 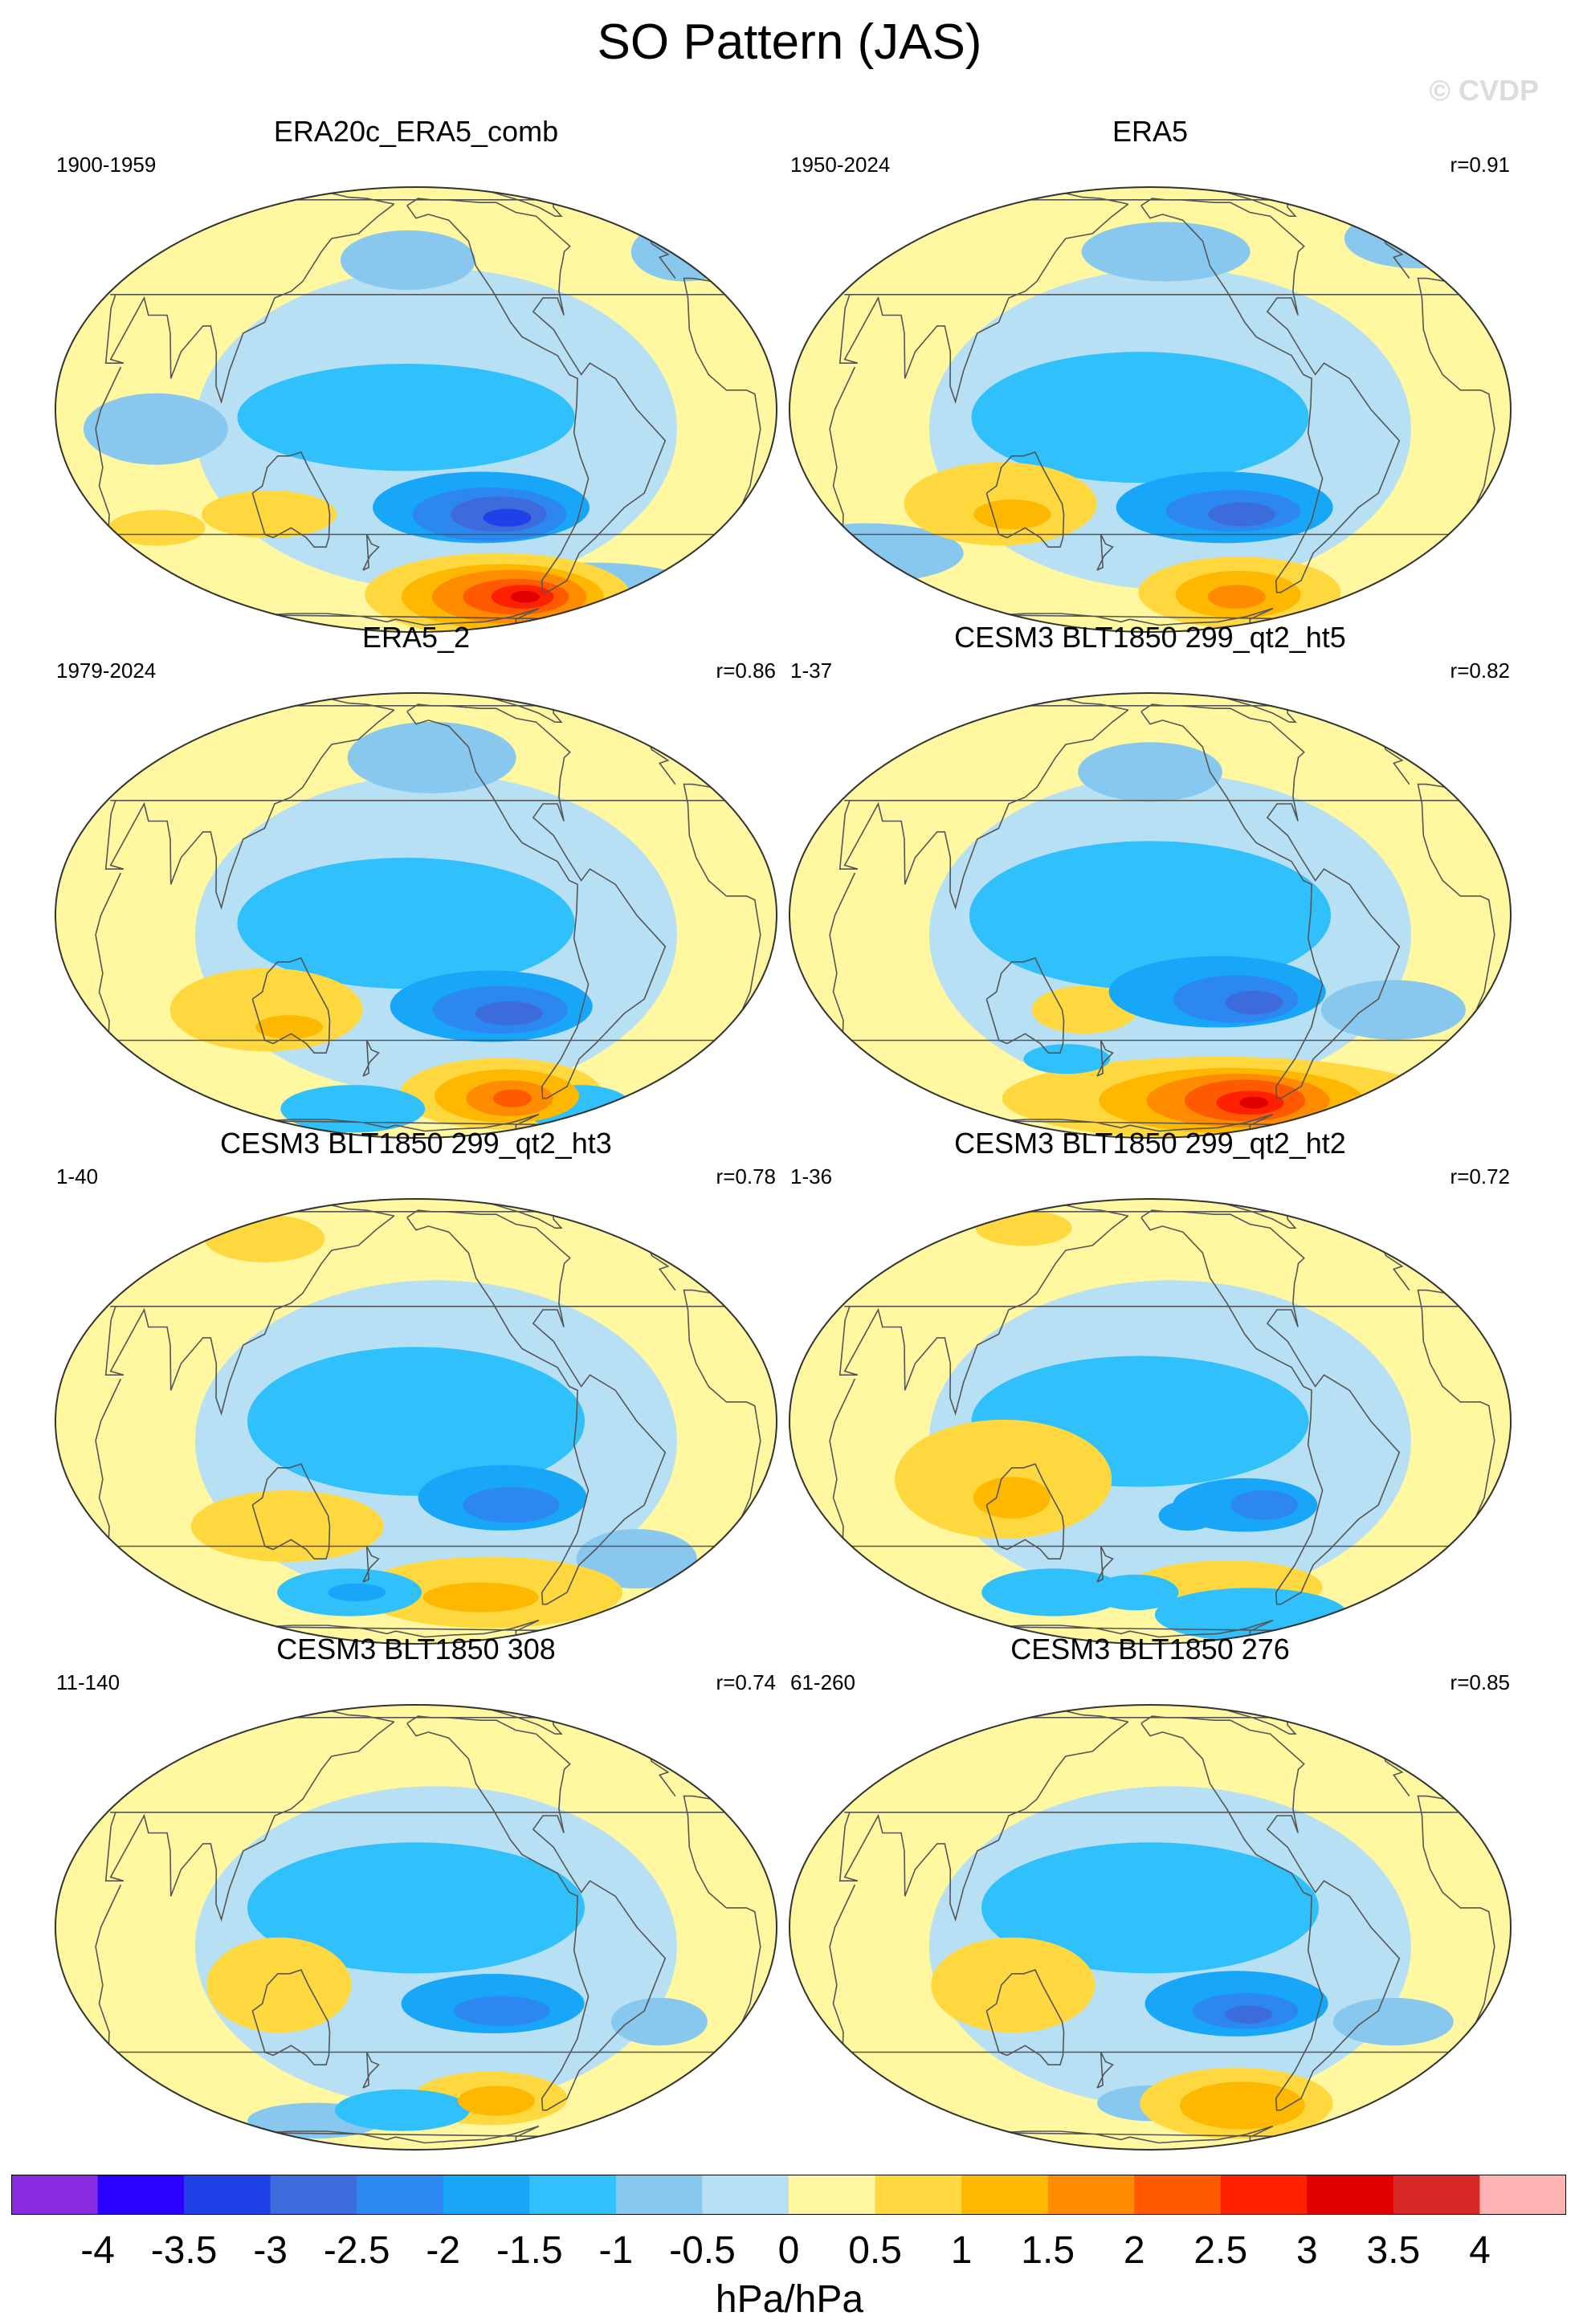 I want to click on colorbar-tick-label: 4, so click(x=1480, y=2251).